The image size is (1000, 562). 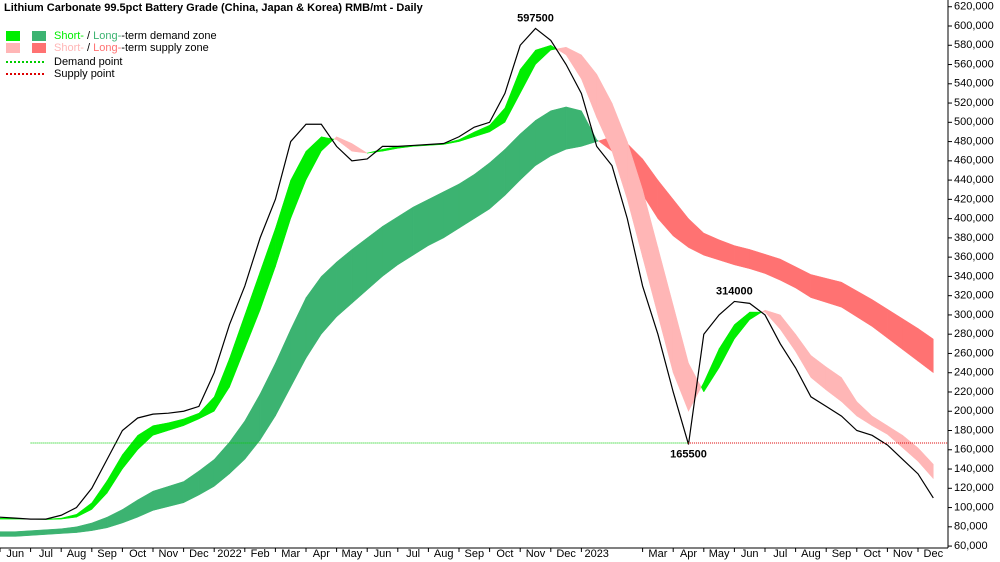 I want to click on y-tick-label: 540,000, so click(x=974, y=84).